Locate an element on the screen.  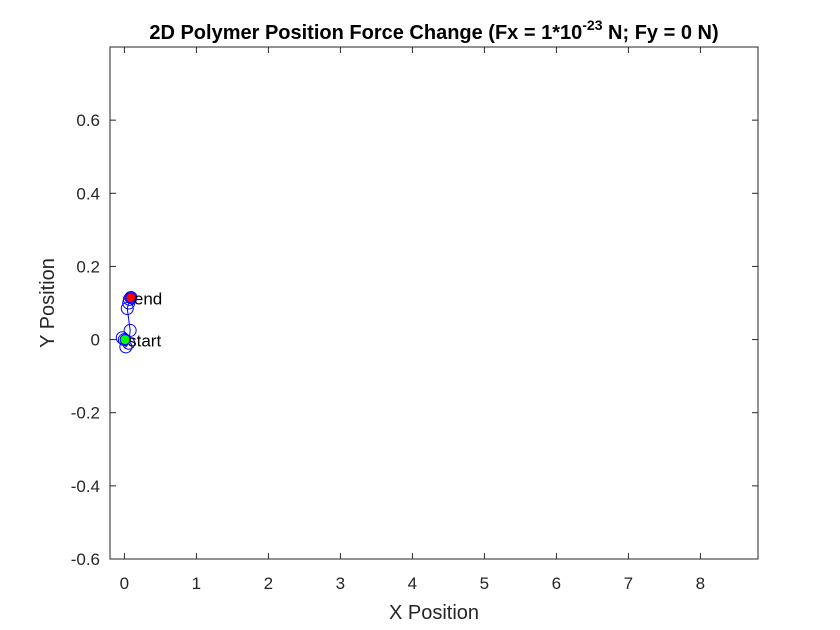
annotation-end: end is located at coordinates (148, 299).